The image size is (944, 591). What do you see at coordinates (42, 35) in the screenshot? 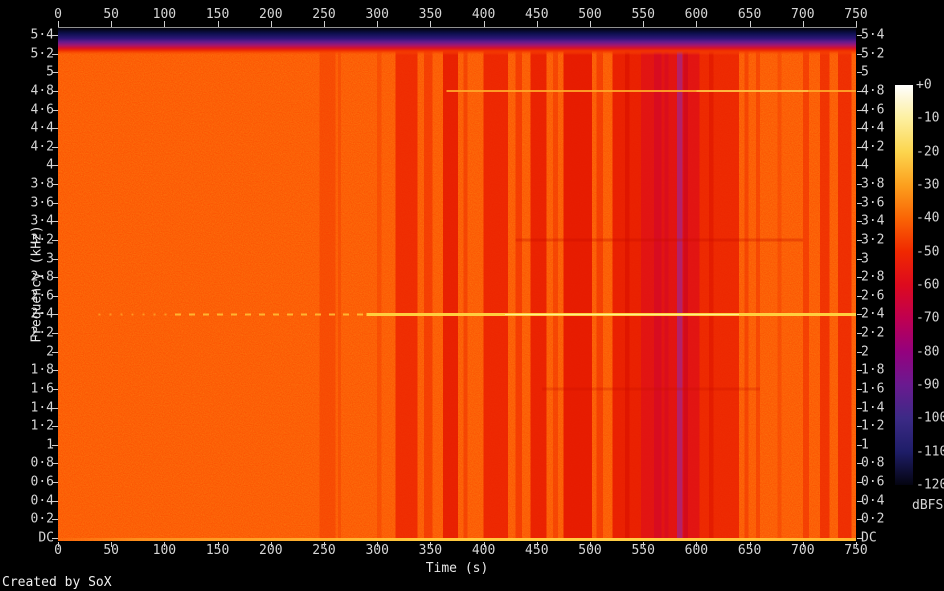
I see `freq-tick-label-left: 5·4` at bounding box center [42, 35].